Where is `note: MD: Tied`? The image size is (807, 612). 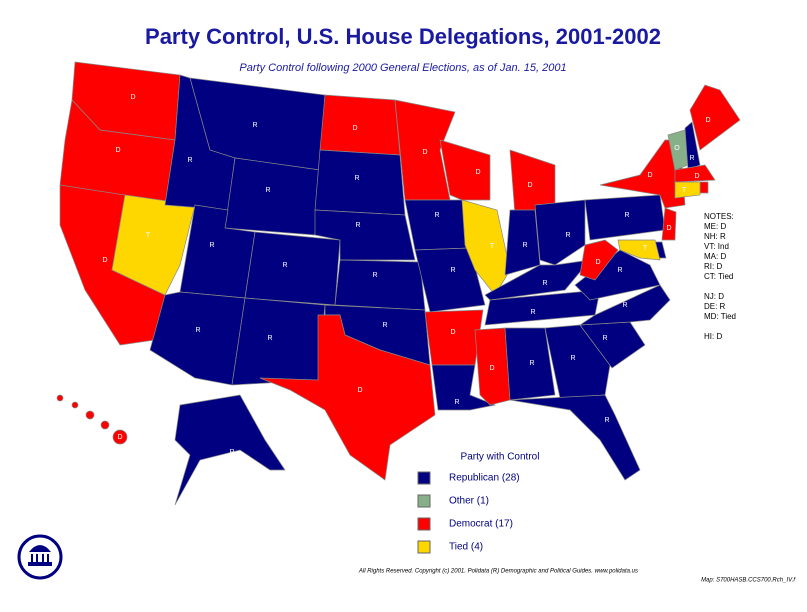
note: MD: Tied is located at coordinates (720, 316).